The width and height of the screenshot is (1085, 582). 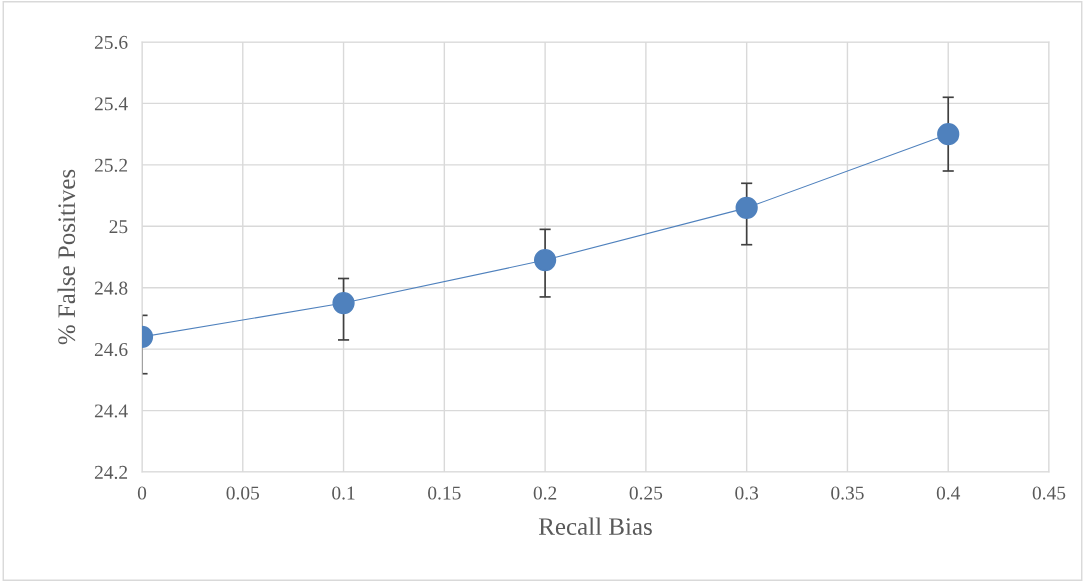 I want to click on y-tick-label: 25.2, so click(x=111, y=165).